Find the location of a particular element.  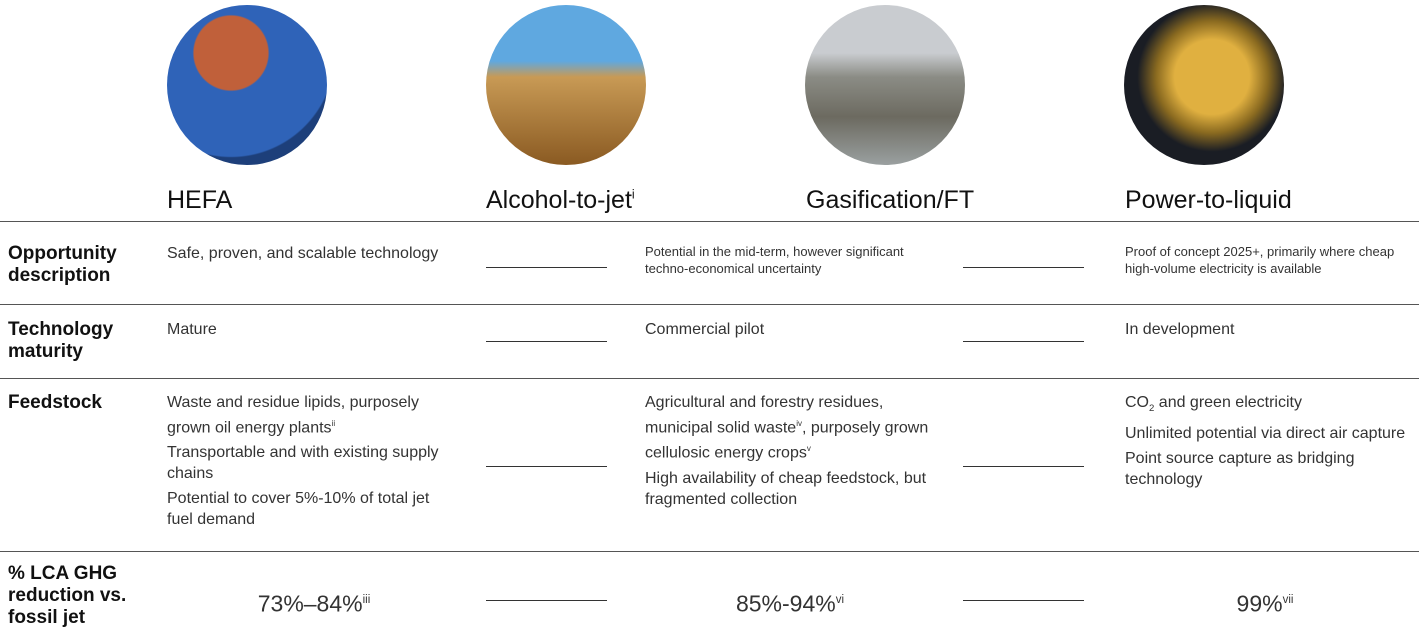

column-name: Gasification/FT is located at coordinates (890, 200).